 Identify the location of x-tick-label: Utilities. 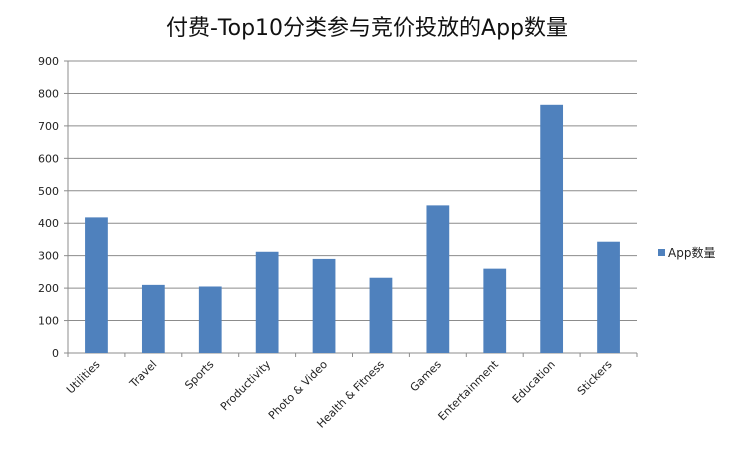
(83, 377).